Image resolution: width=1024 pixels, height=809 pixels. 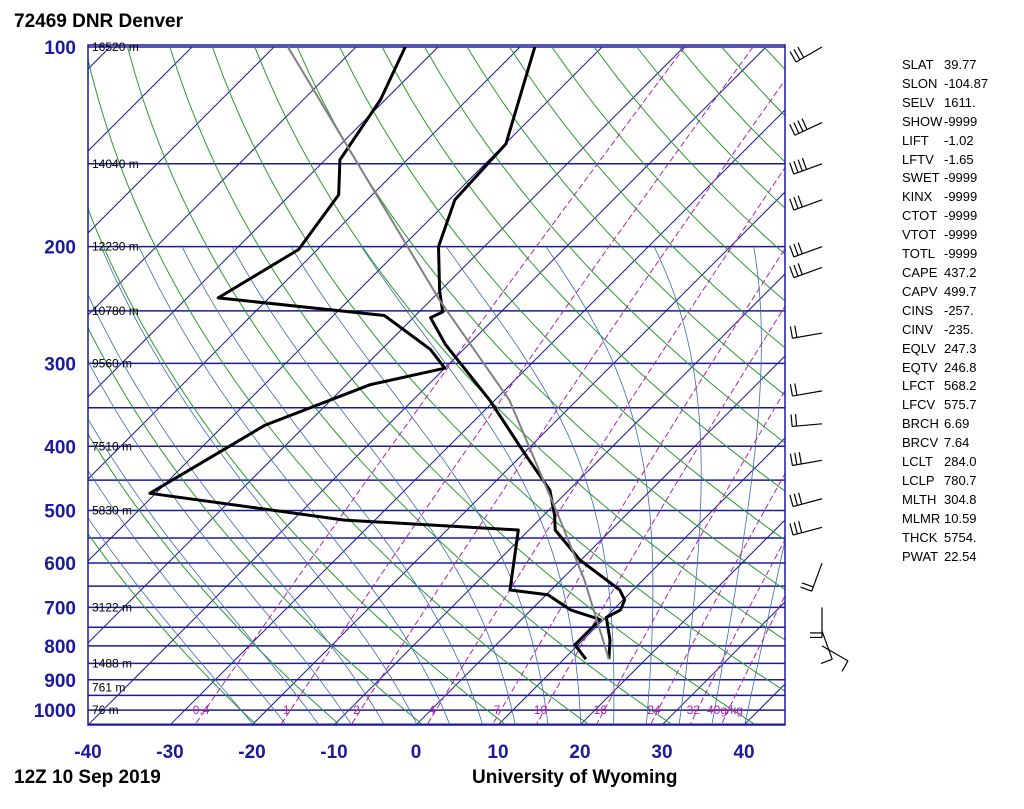 What do you see at coordinates (918, 64) in the screenshot?
I see `stat-key: SLAT` at bounding box center [918, 64].